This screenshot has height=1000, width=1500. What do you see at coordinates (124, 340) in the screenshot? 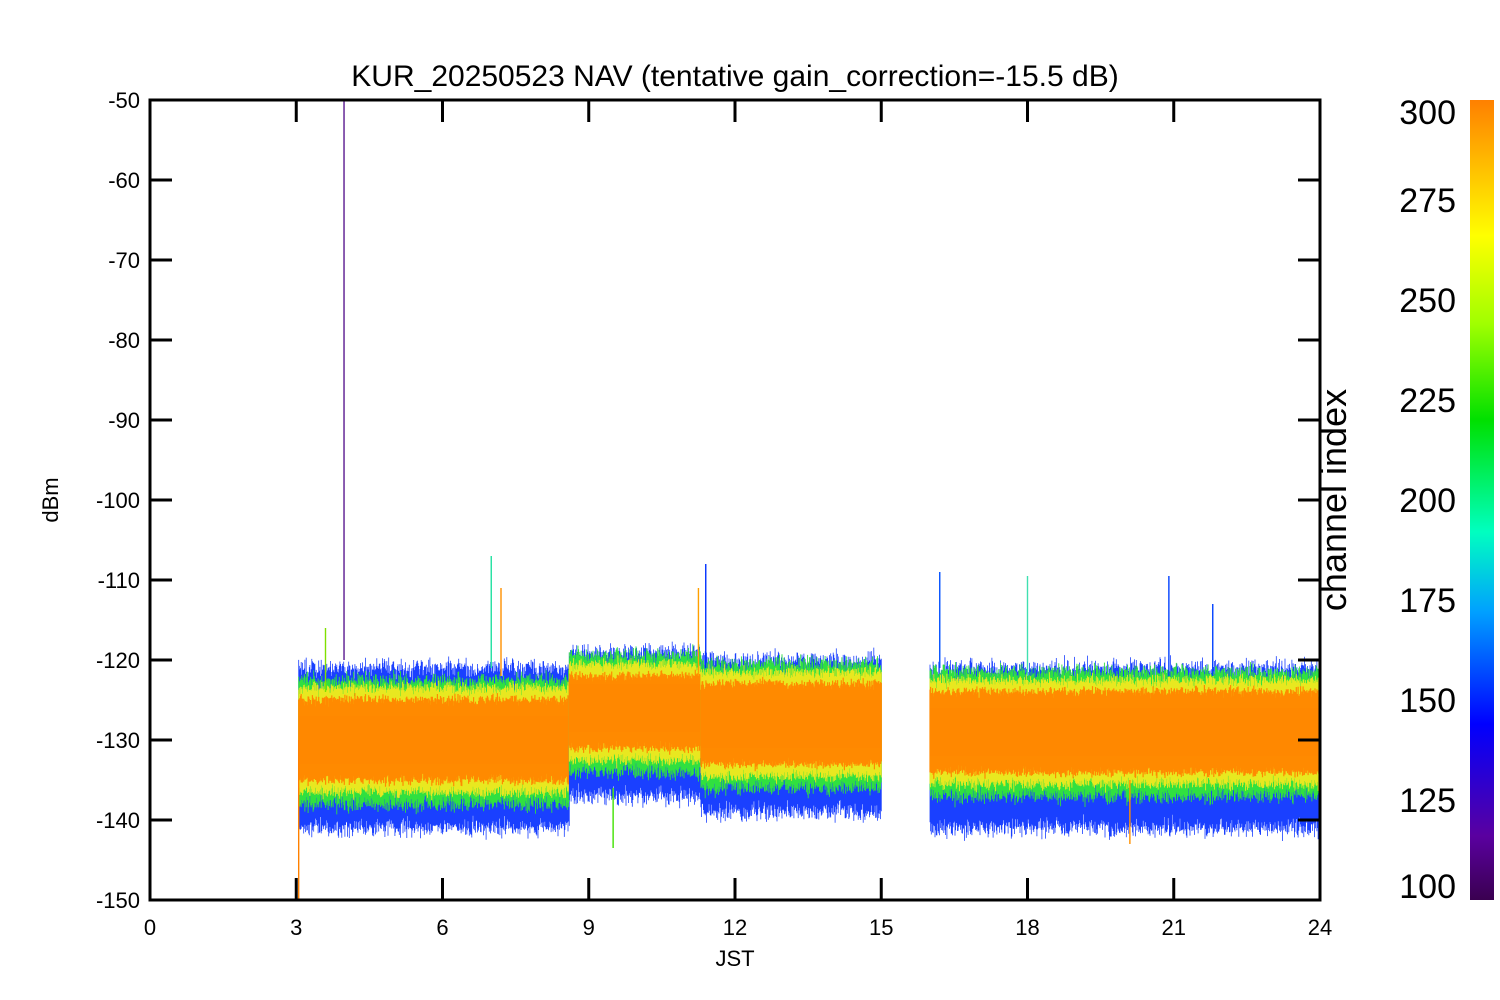
I see `y-tick-label: -80` at bounding box center [124, 340].